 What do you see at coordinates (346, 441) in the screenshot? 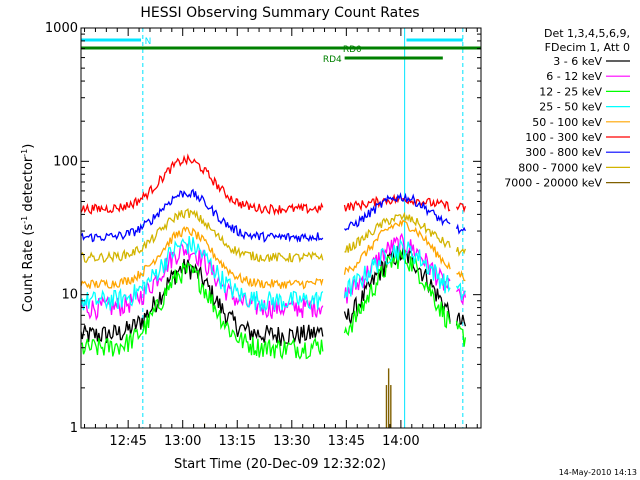
I see `x-tick-label: 13:45` at bounding box center [346, 441].